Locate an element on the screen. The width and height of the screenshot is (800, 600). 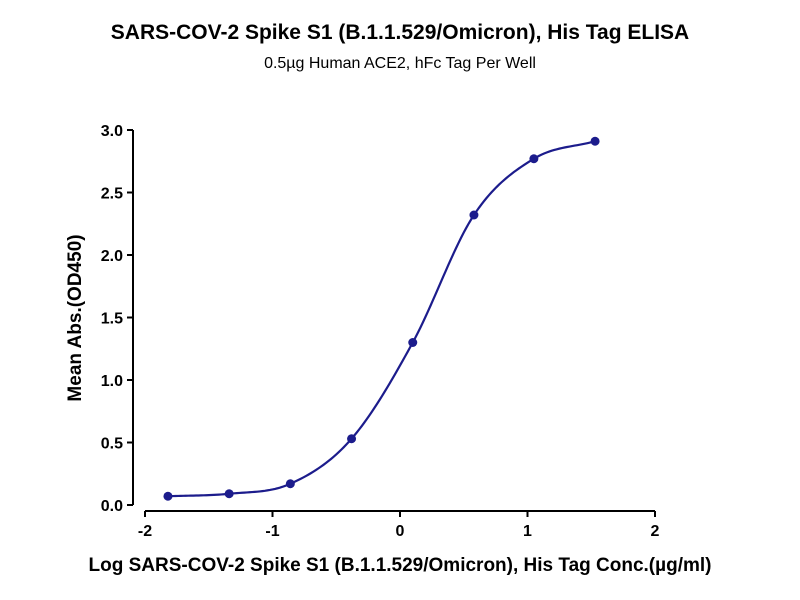
y-tick-label: 2.0 is located at coordinates (112, 256).